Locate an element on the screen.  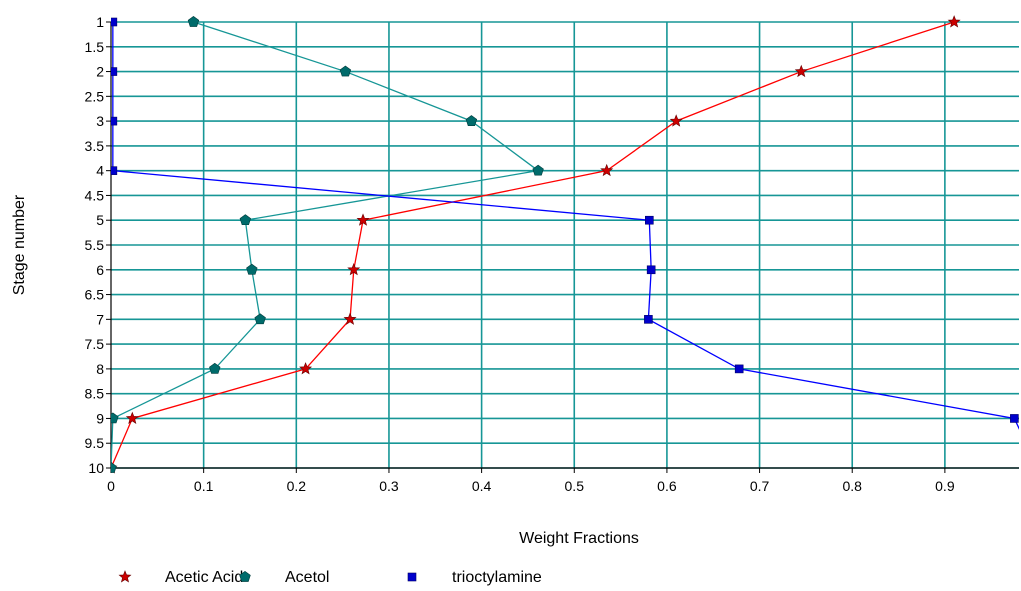
x-tick-label: 0.8 is located at coordinates (852, 486).